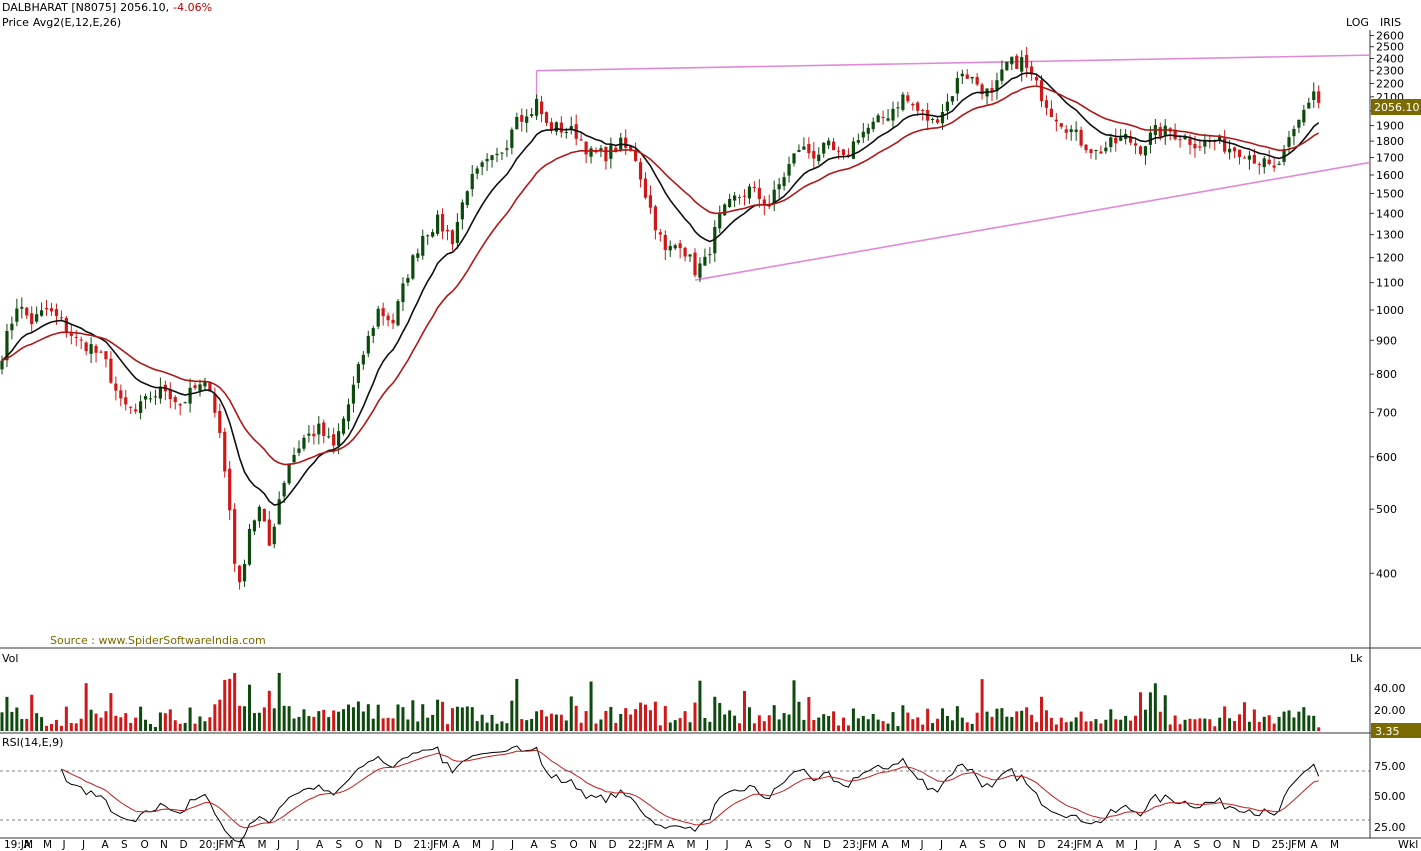  I want to click on time-label: O, so click(1003, 845).